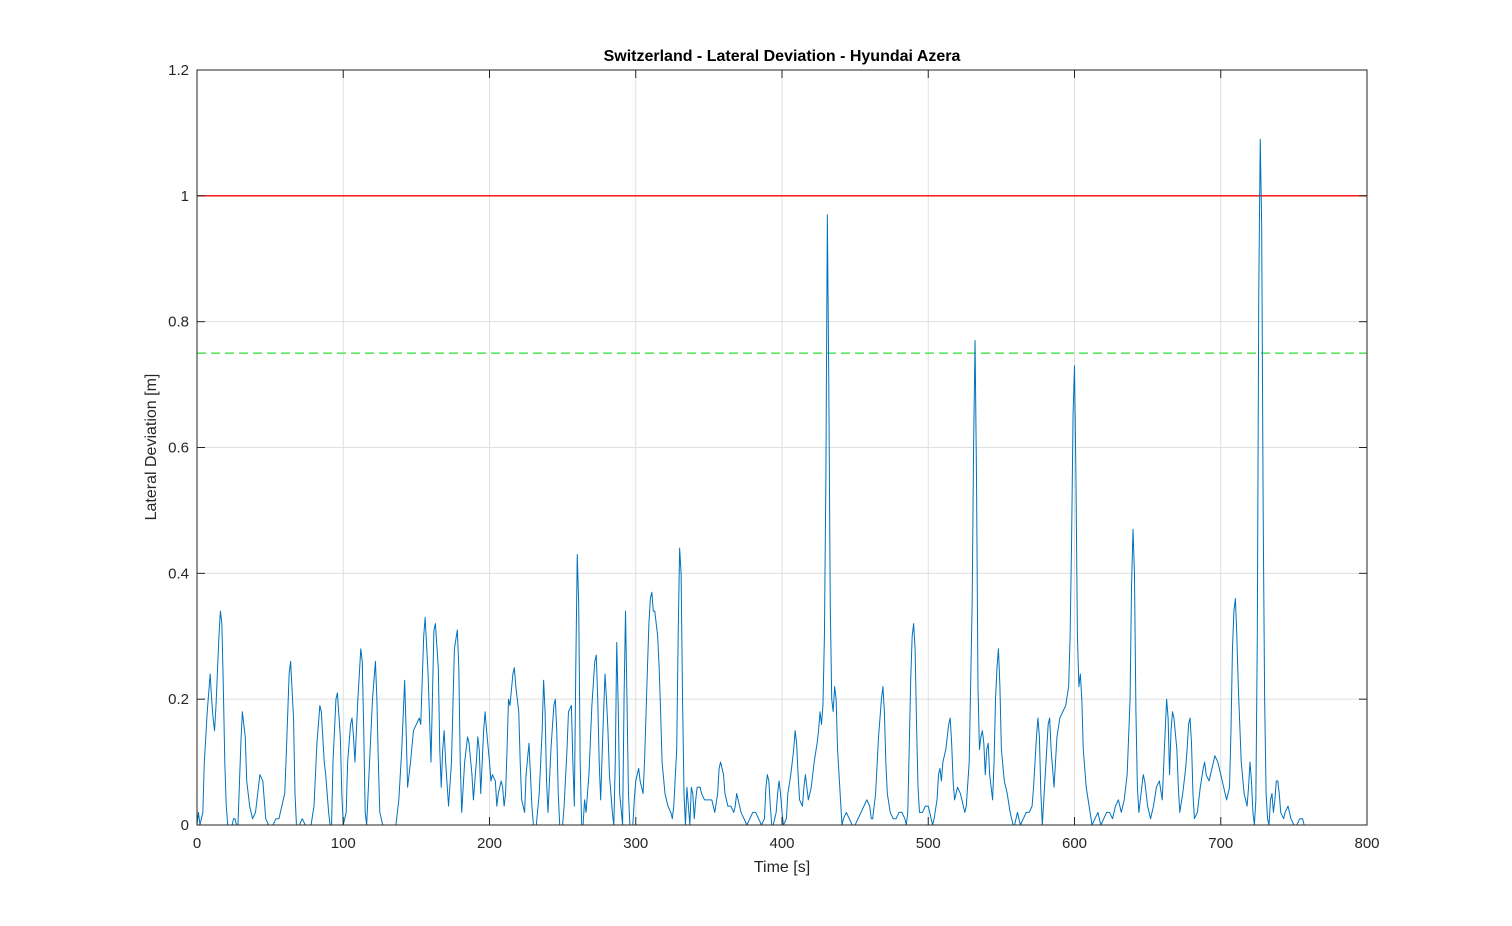 This screenshot has height=926, width=1512. Describe the element at coordinates (343, 843) in the screenshot. I see `x-tick-label: 100` at that location.